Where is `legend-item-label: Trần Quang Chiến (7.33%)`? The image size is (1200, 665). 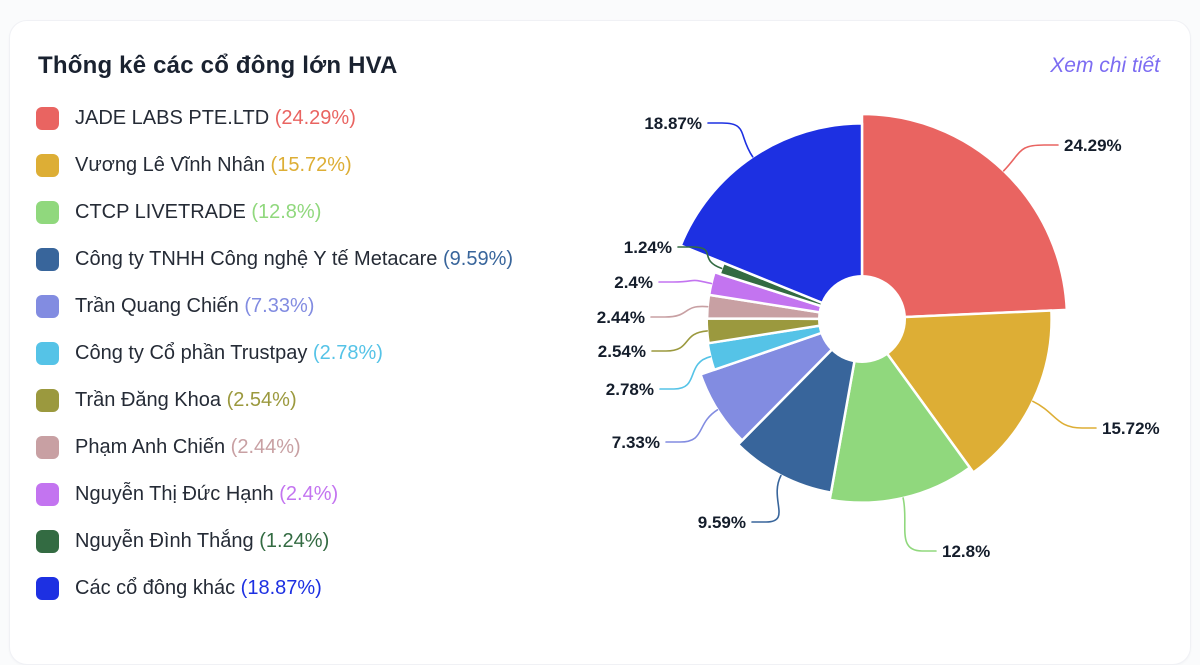 legend-item-label: Trần Quang Chiến (7.33%) is located at coordinates (194, 306).